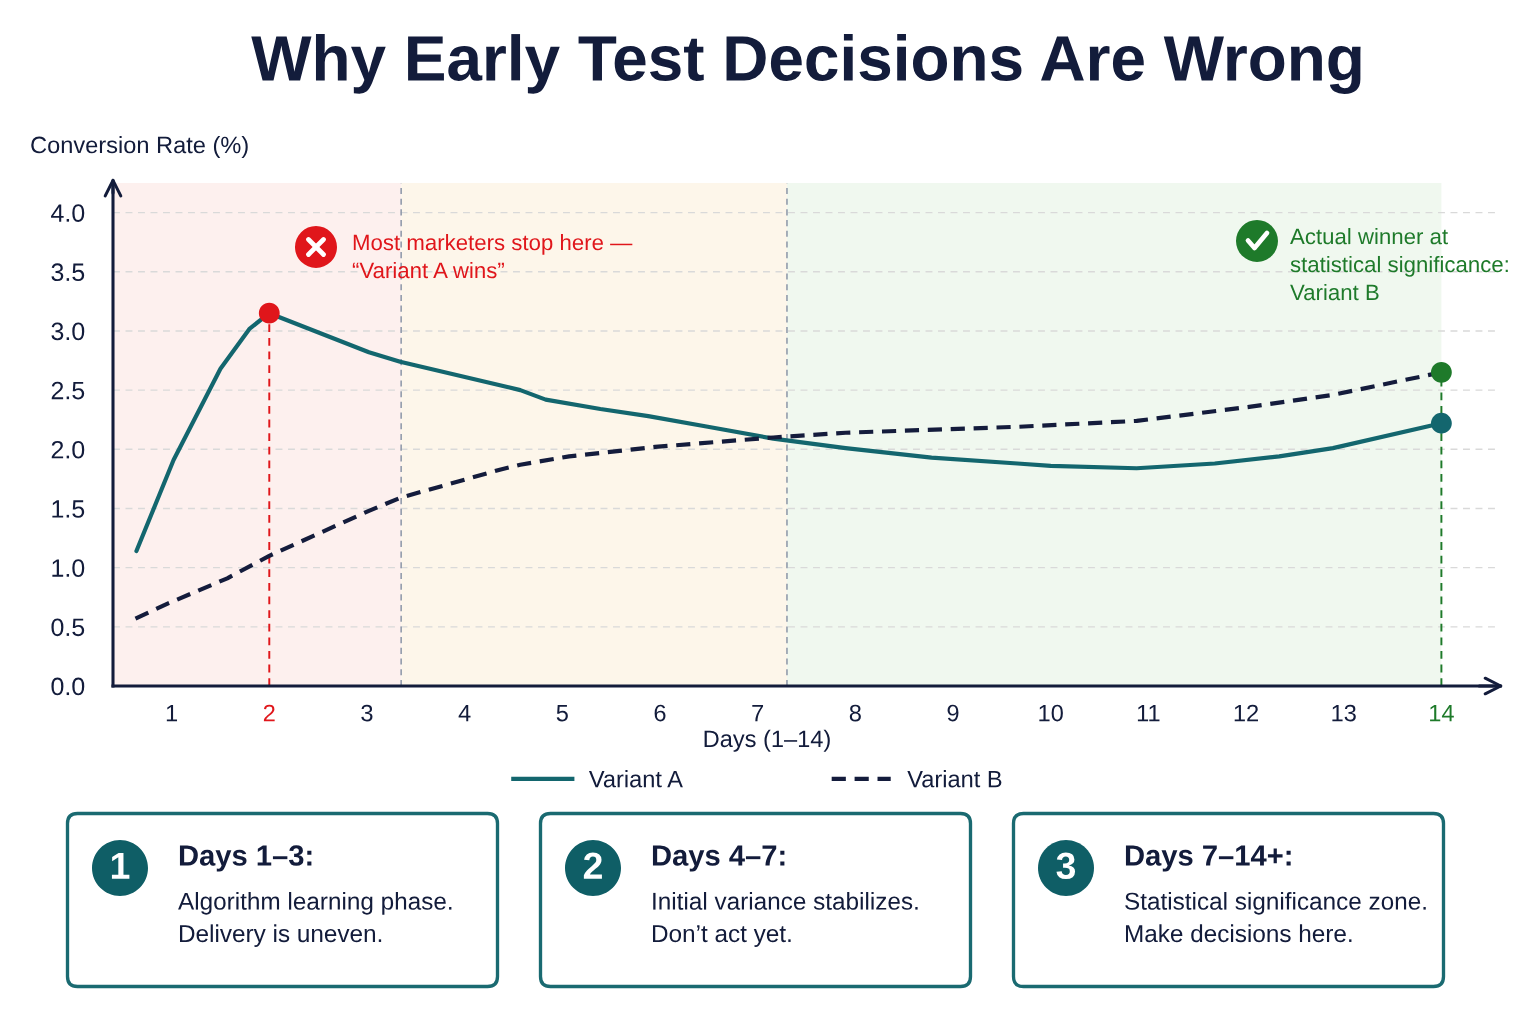 The width and height of the screenshot is (1536, 1024). Describe the element at coordinates (1442, 713) in the screenshot. I see `x-tick-label: 14` at that location.